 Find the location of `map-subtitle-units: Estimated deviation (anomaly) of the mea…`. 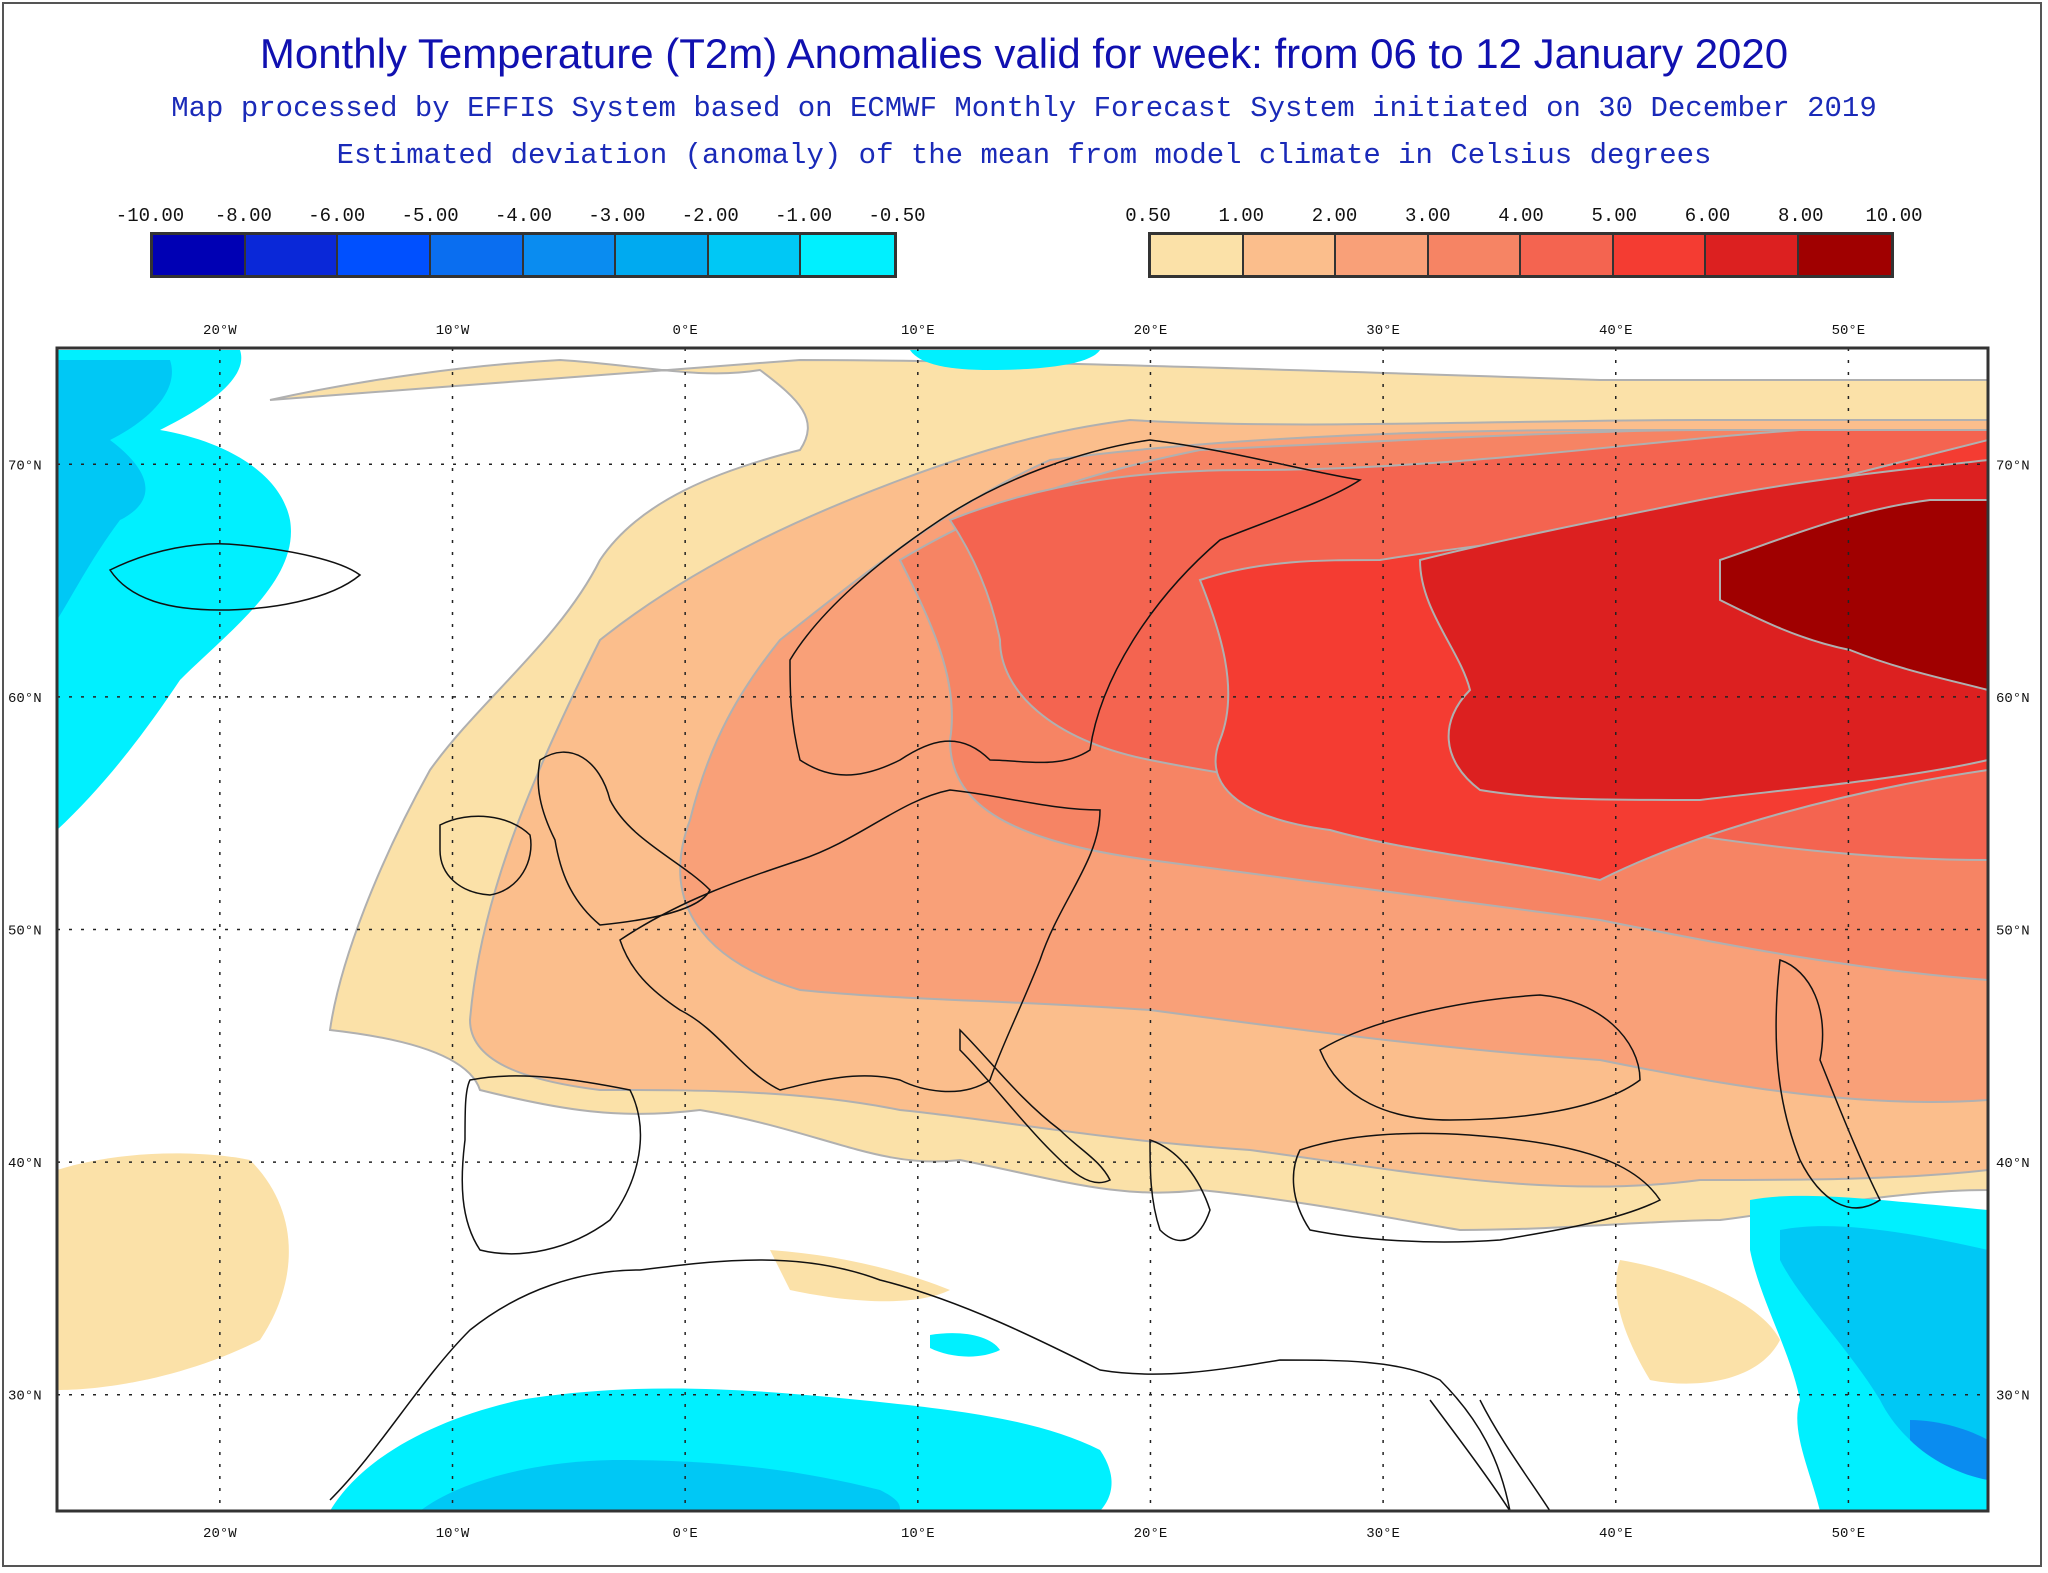

map-subtitle-units: Estimated deviation (anomaly) of the mea… is located at coordinates (1024, 155).